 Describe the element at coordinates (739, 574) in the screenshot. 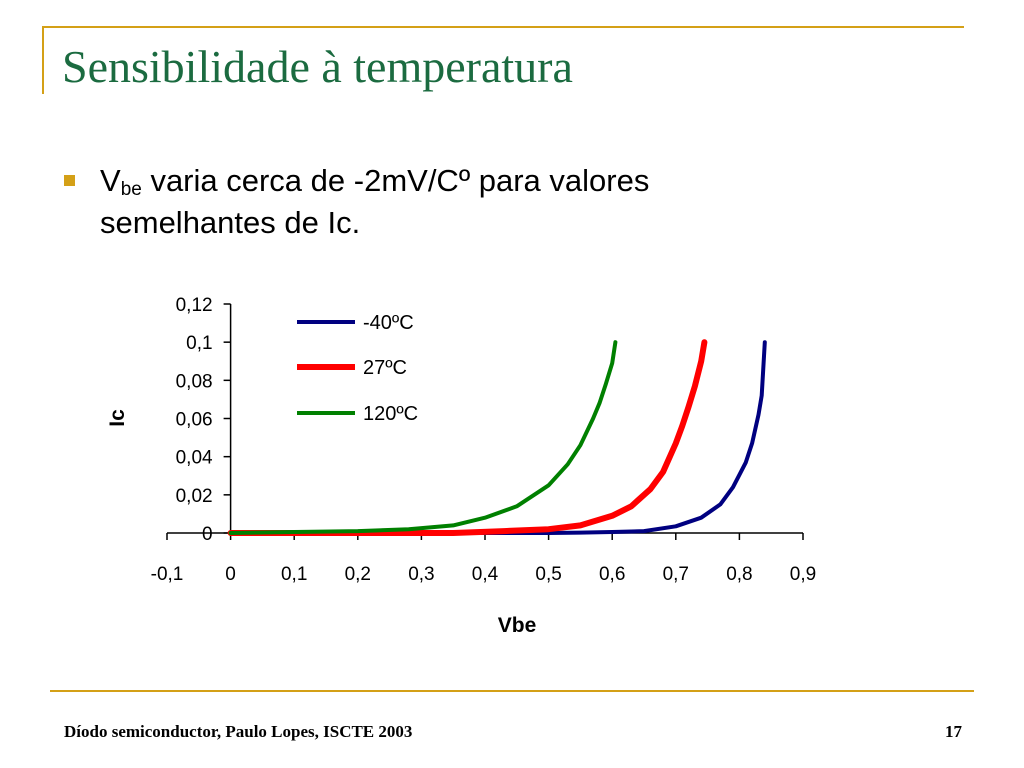

I see `x-tick-label: 0,8` at that location.